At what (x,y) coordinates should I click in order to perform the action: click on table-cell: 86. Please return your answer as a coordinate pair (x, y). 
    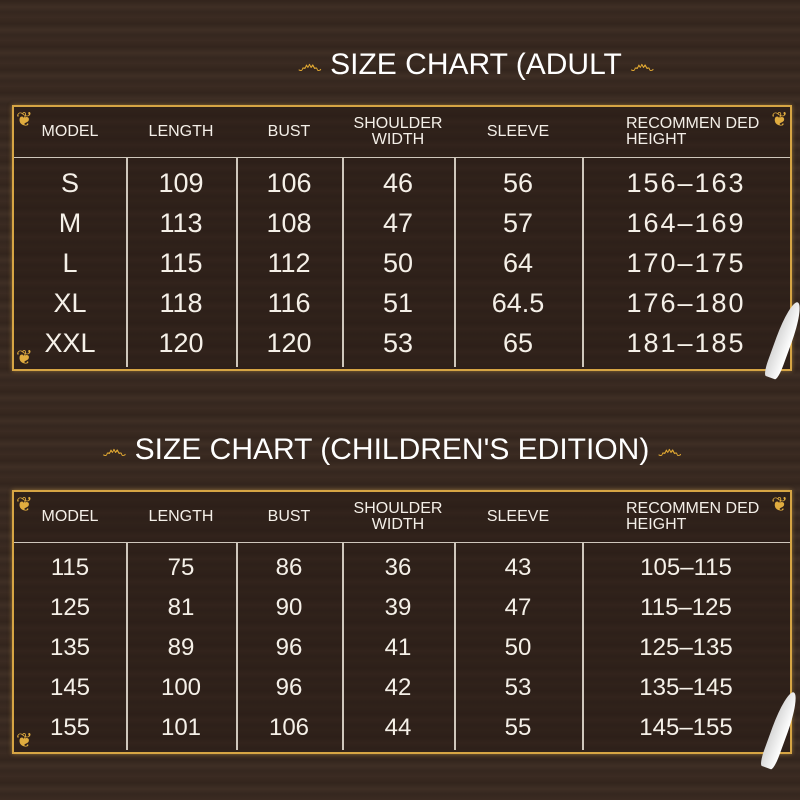
    Looking at the image, I should click on (289, 567).